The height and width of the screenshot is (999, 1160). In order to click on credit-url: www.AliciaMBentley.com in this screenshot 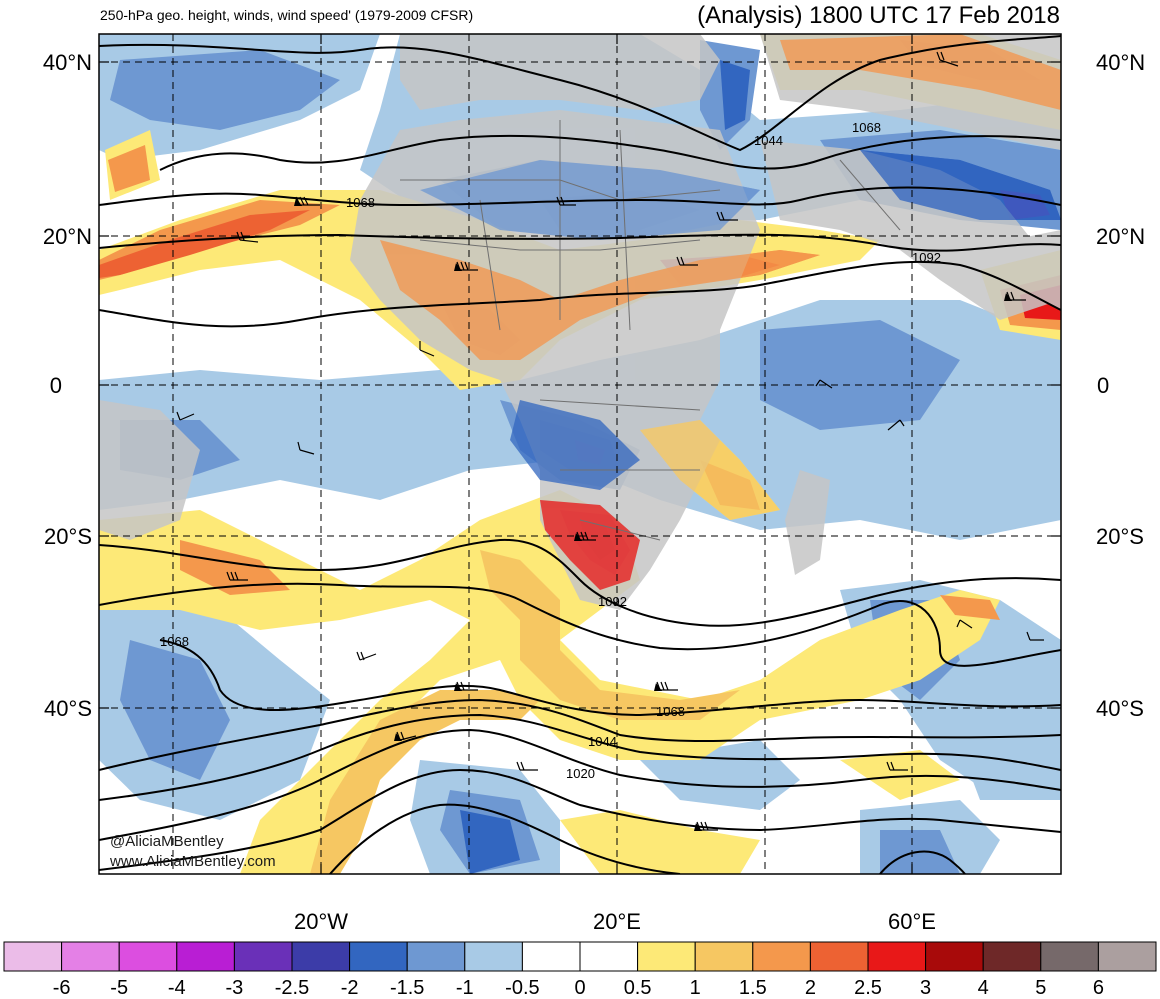, I will do `click(192, 861)`.